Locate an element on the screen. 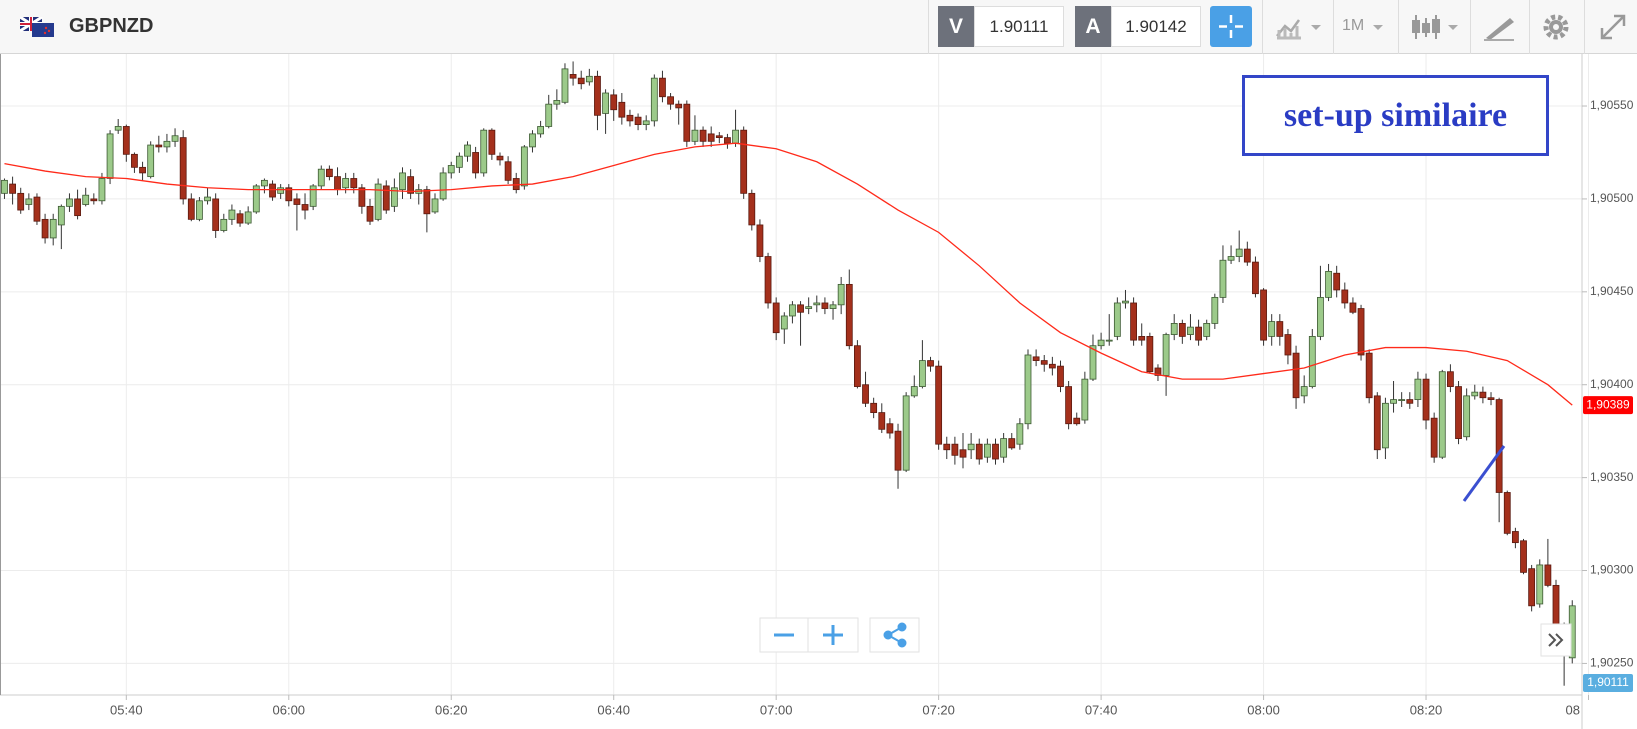 This screenshot has height=729, width=1637. scroll-right-button is located at coordinates (1556, 640).